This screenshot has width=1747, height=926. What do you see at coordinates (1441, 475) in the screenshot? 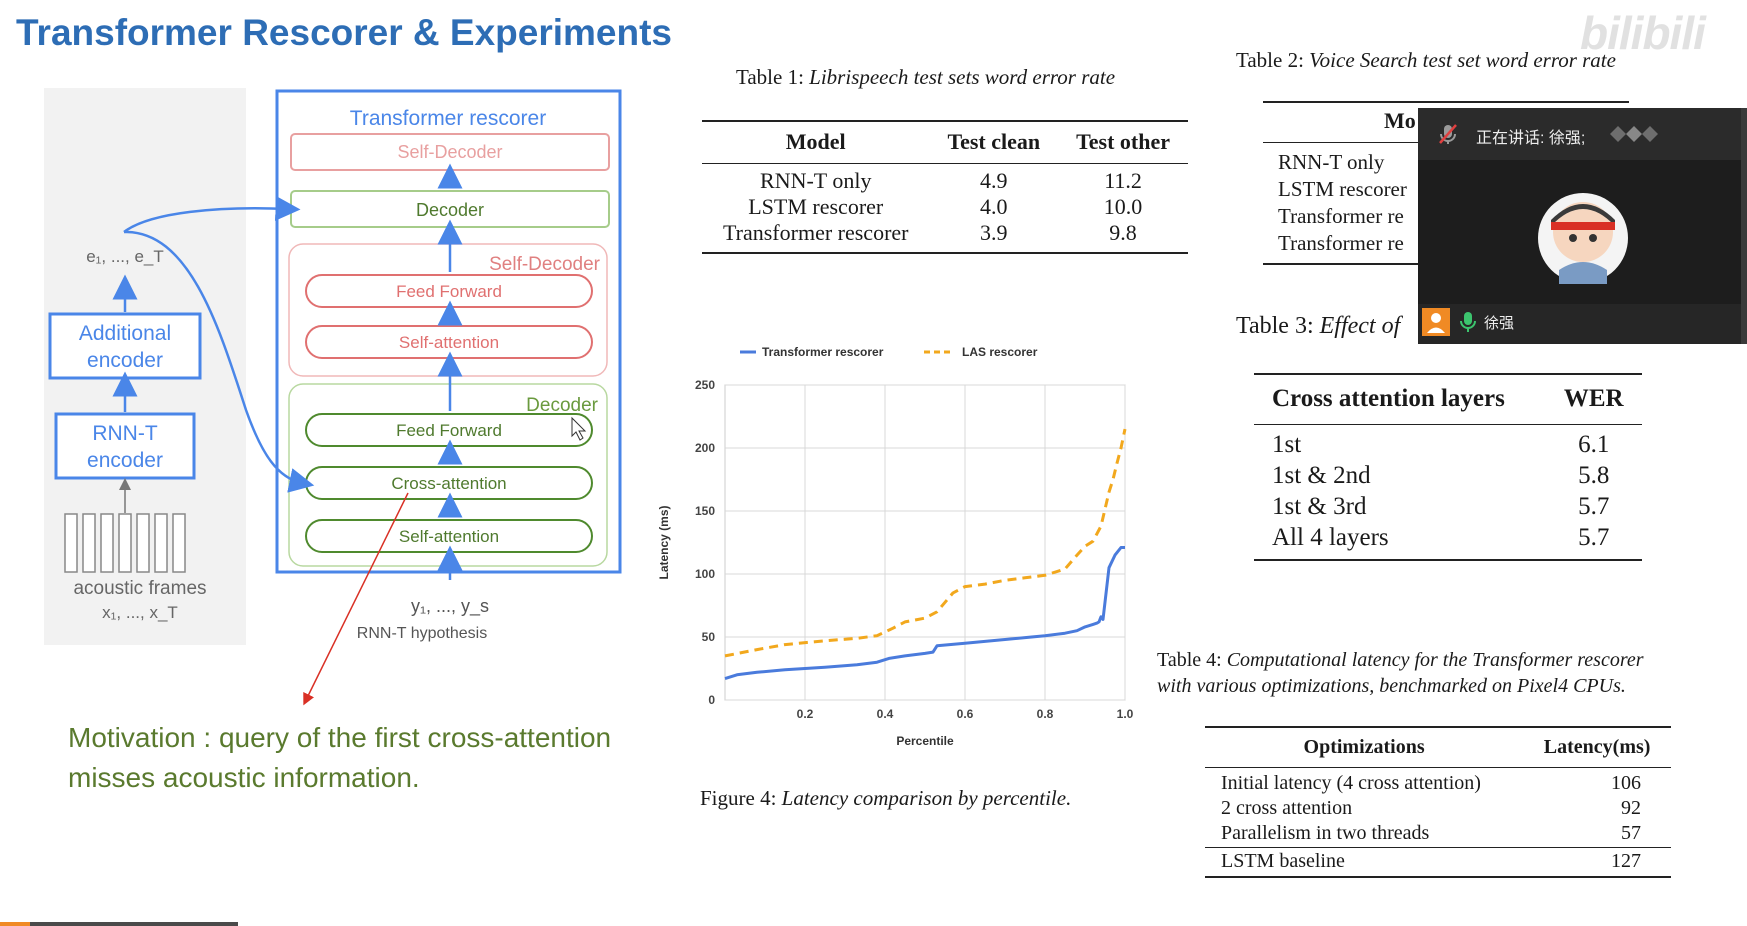
I see `table-row: 1st & 2nd 5.8` at bounding box center [1441, 475].